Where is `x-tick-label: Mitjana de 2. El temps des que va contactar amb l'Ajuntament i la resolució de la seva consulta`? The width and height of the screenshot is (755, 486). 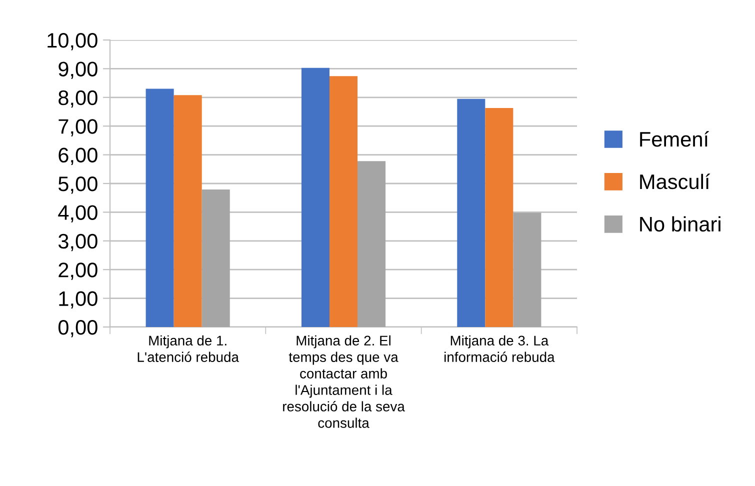
x-tick-label: Mitjana de 2. El temps des que va contactar amb l'Ajuntament i la resolució de la seva consulta is located at coordinates (344, 381).